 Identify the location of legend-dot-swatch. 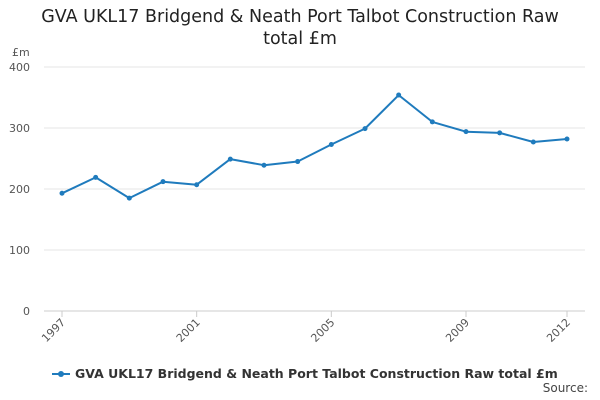
(61, 373).